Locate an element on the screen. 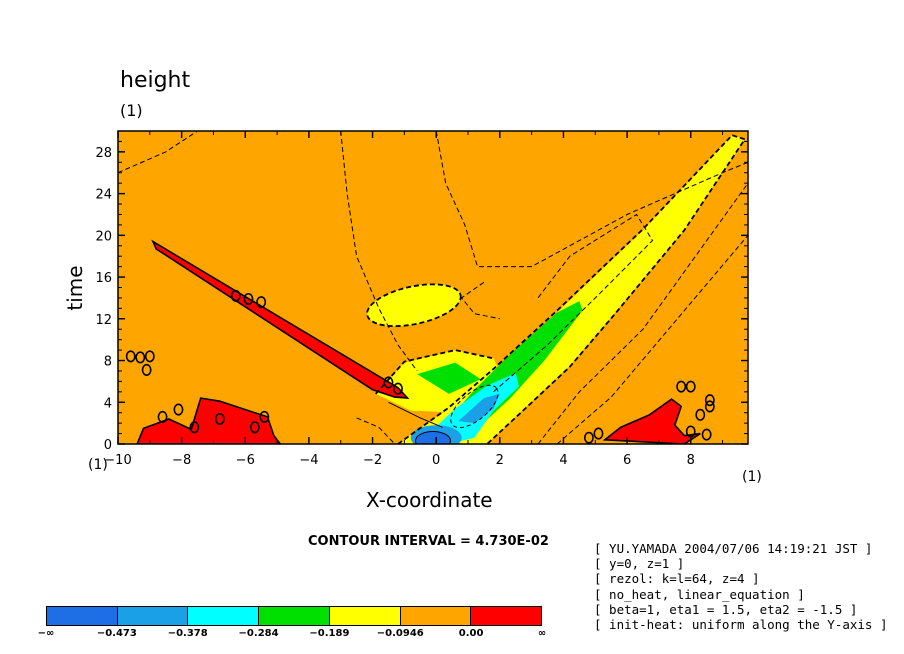  x-unit-left: (1) is located at coordinates (98, 465).